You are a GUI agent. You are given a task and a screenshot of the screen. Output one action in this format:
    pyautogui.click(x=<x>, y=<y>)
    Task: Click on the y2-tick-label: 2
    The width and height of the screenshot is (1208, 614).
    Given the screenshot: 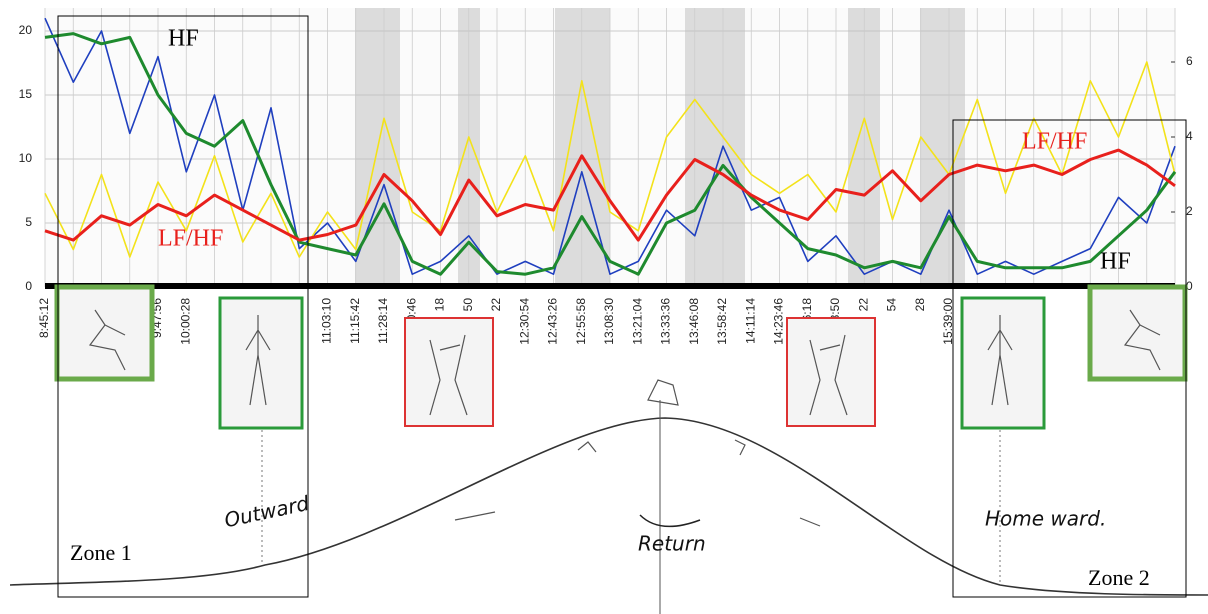 What is the action you would take?
    pyautogui.click(x=1189, y=211)
    